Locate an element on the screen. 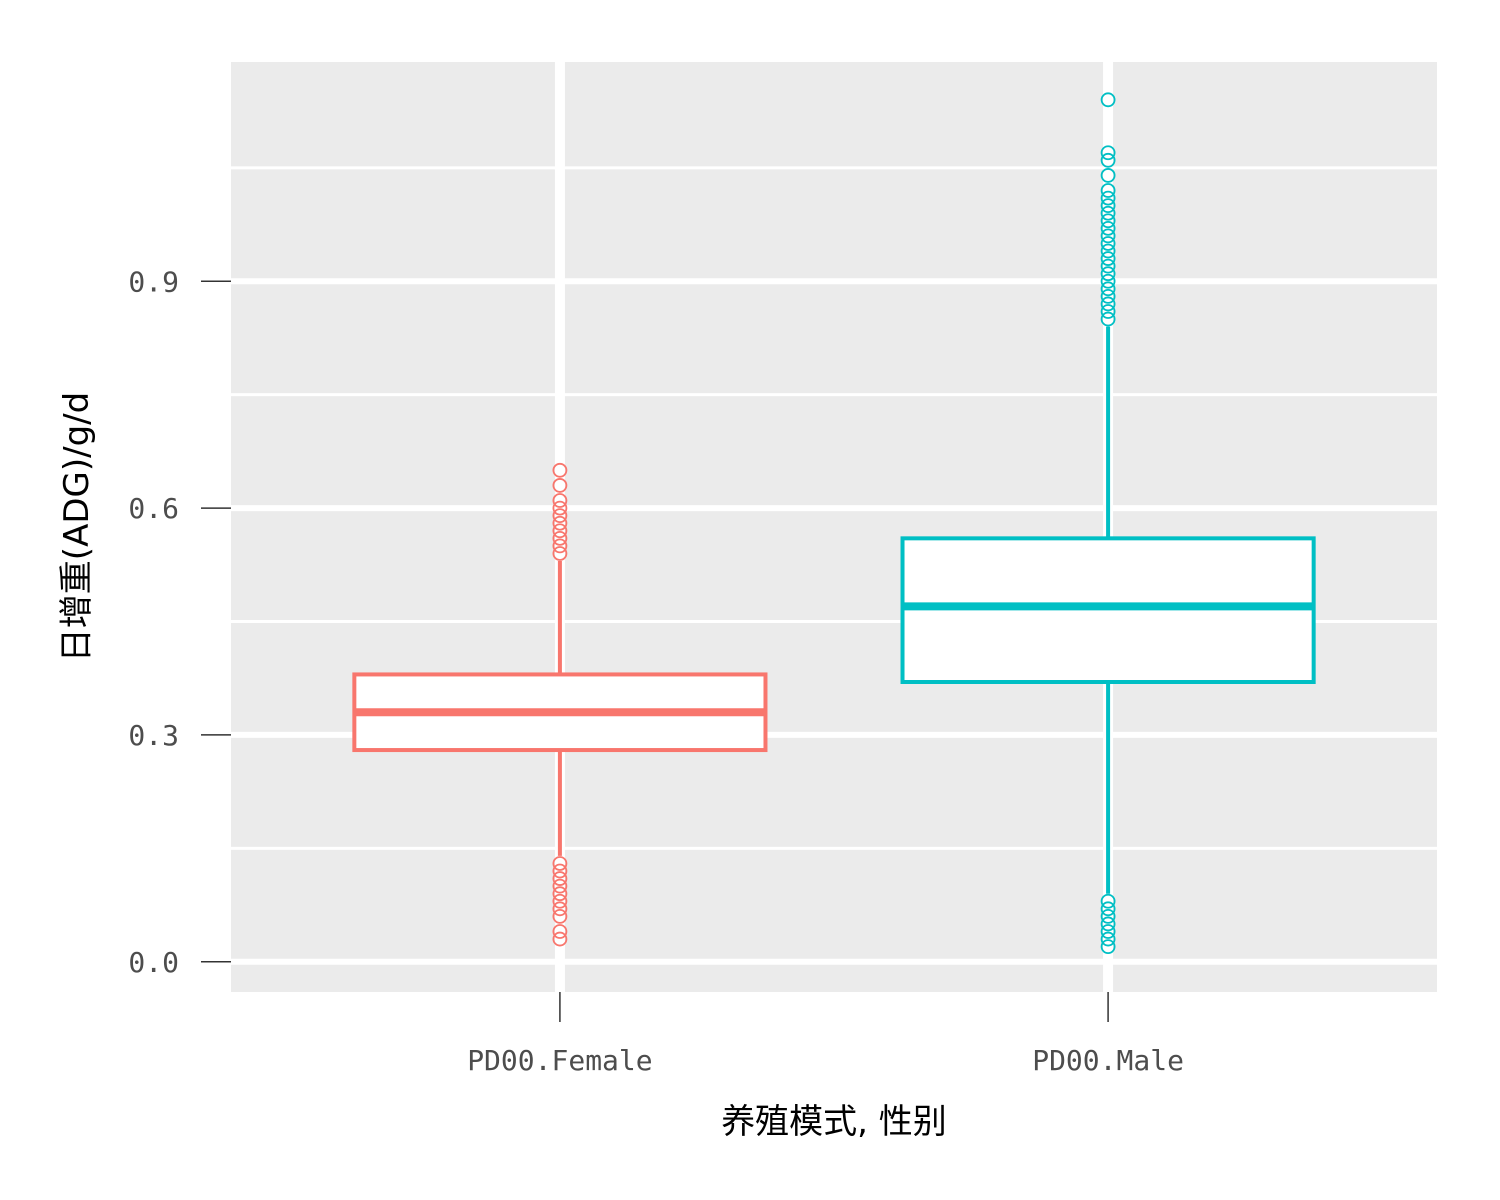 The image size is (1500, 1200). x-tick-labels: PD00.Female PD00.Male is located at coordinates (825, 1060).